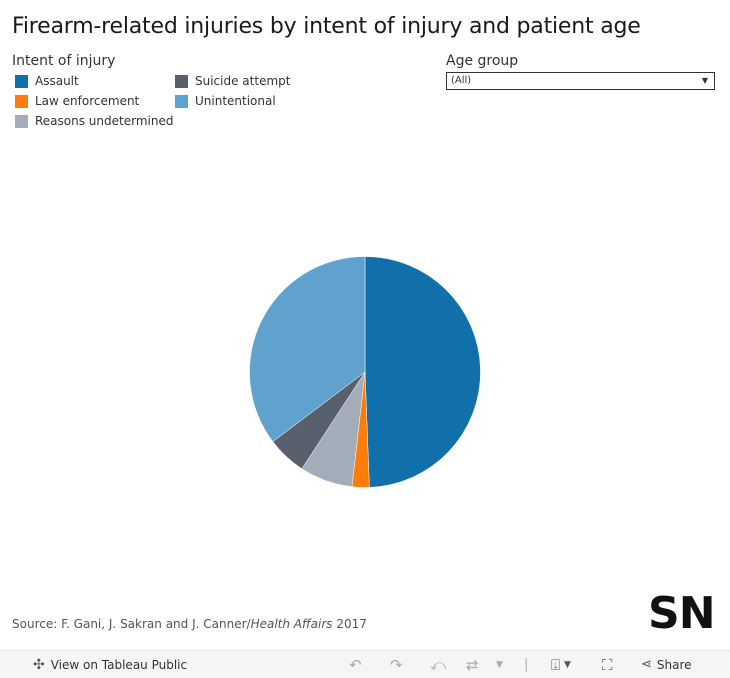 This screenshot has height=678, width=730. What do you see at coordinates (87, 101) in the screenshot?
I see `legend-label: Law enforcement` at bounding box center [87, 101].